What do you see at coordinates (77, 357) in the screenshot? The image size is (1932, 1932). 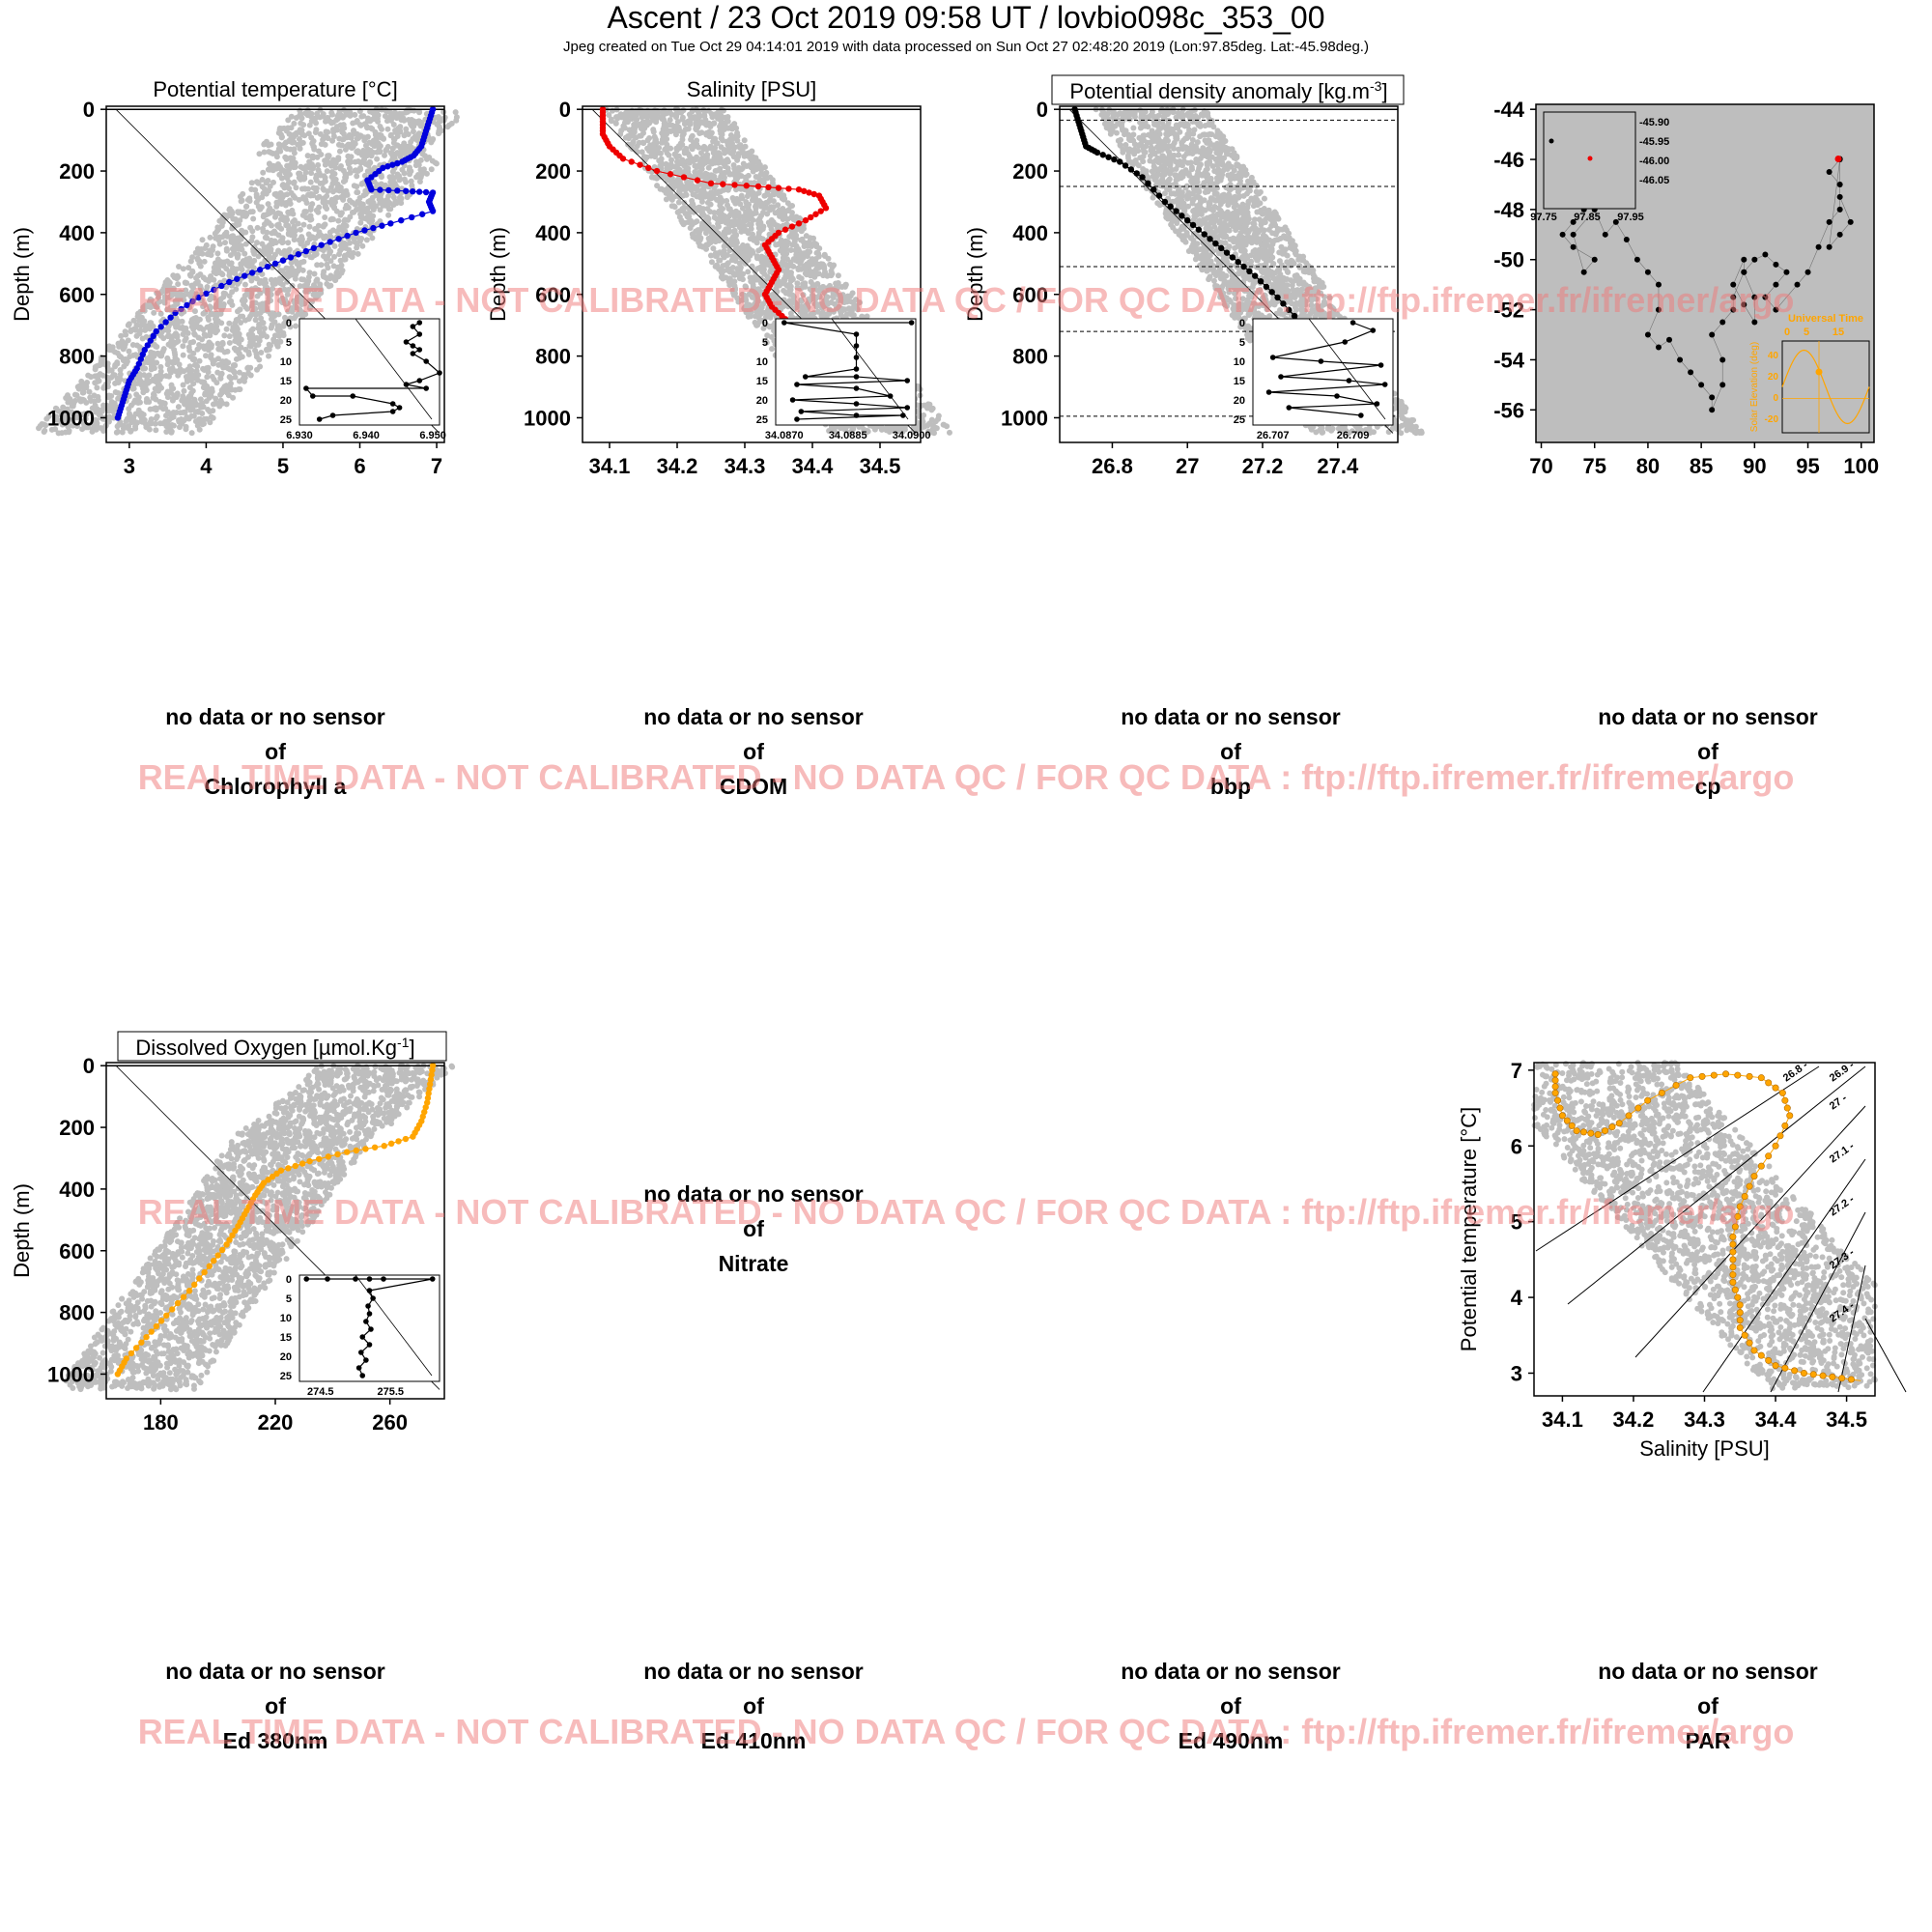 I see `y-tick-label: 800` at bounding box center [77, 357].